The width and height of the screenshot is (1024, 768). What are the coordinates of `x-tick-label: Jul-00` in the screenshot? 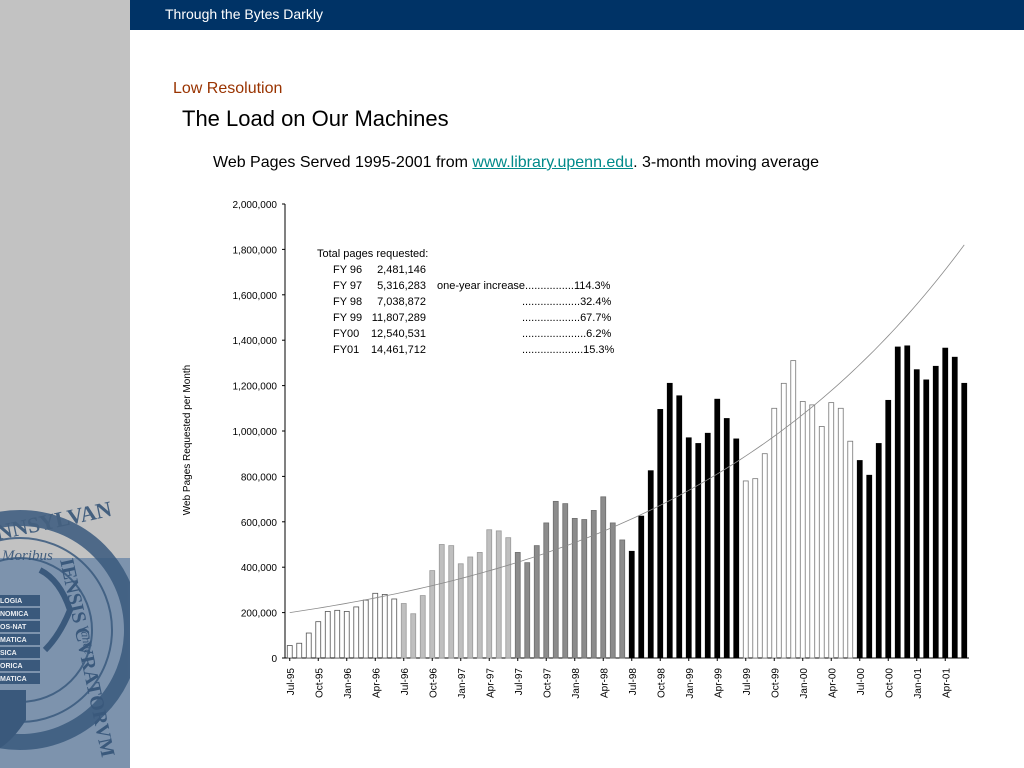 It's located at (861, 682).